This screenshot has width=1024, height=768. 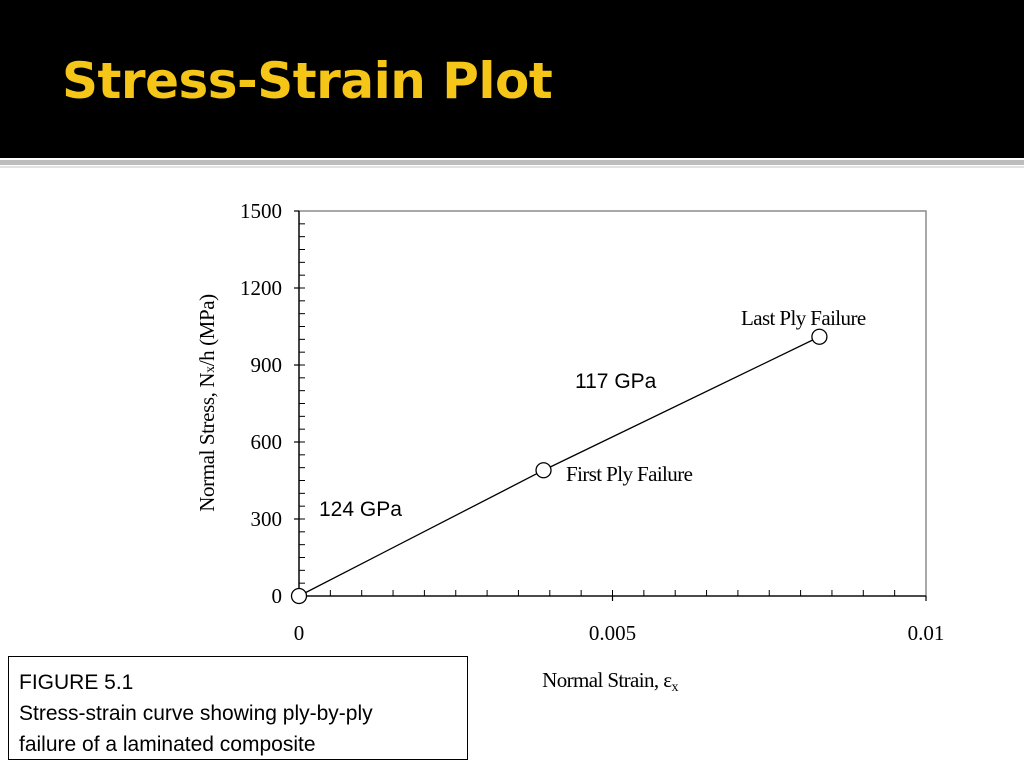 I want to click on figure-label: FIGURE 5.1, so click(x=76, y=682).